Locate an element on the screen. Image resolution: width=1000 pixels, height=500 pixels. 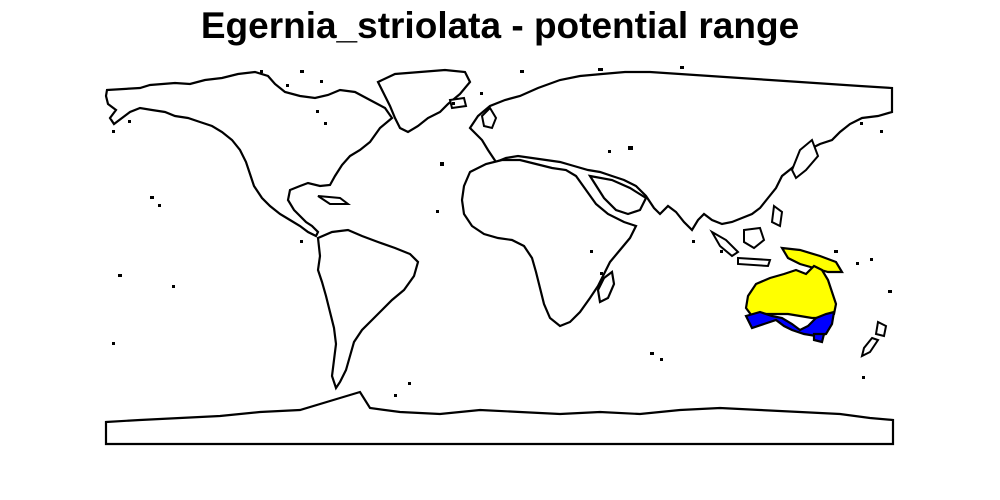
landmass-borneo is located at coordinates (754, 238).